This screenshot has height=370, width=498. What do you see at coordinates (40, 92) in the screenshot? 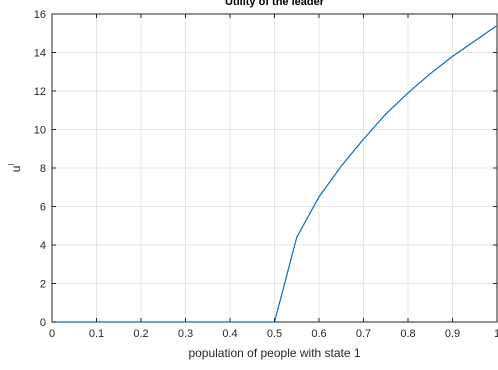
I see `y-tick-label: 12` at bounding box center [40, 92].